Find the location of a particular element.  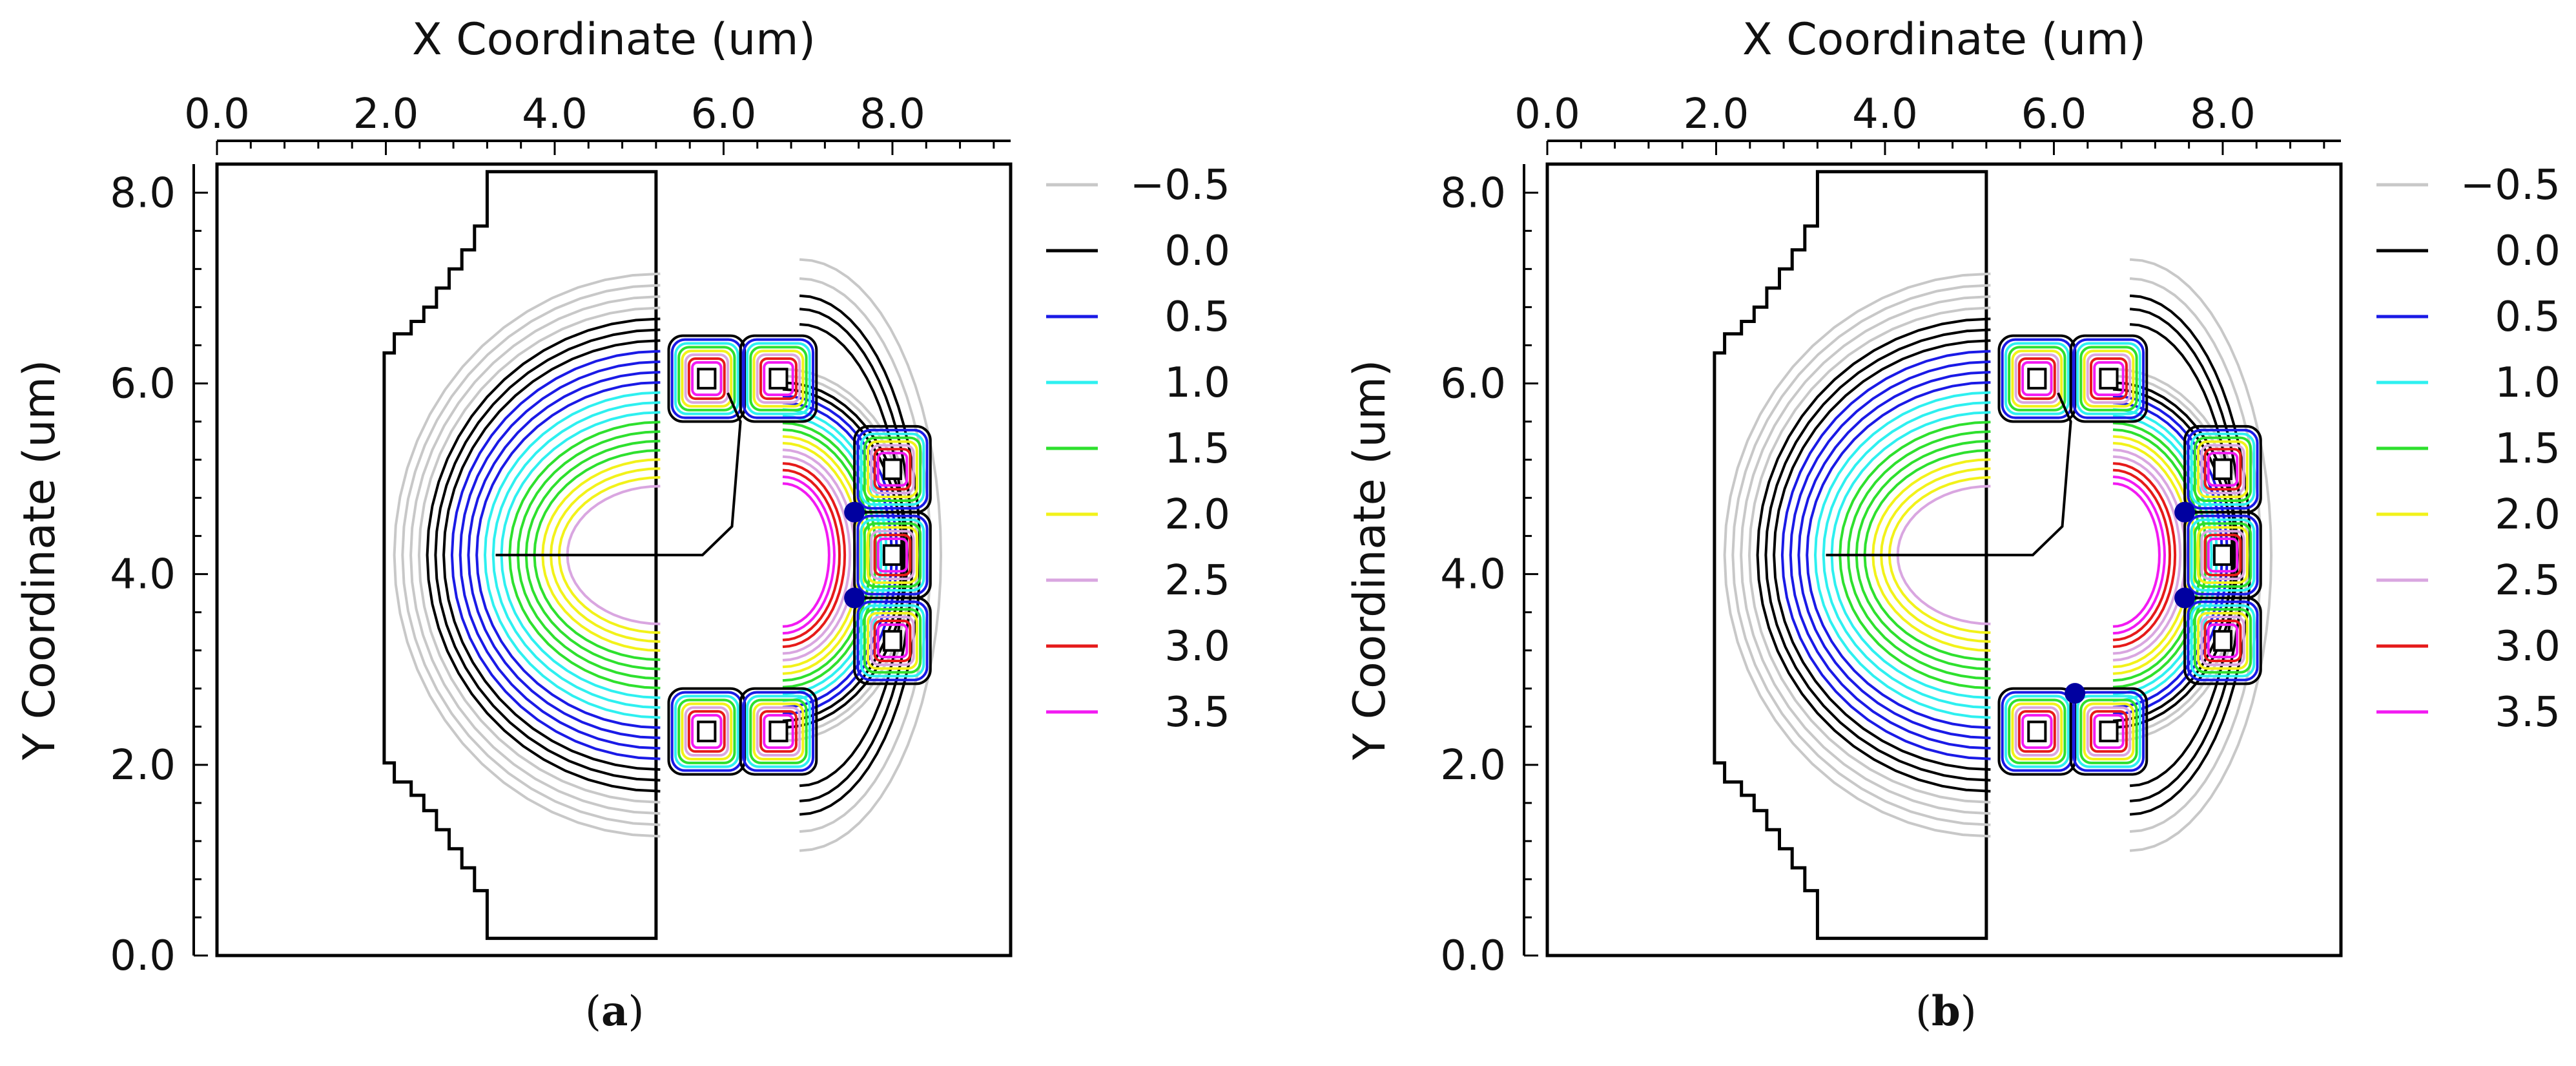

x-tick-label: 8.0 is located at coordinates (892, 114).